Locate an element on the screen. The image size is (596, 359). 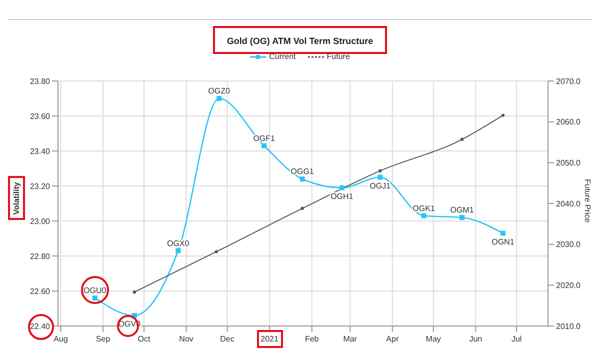
y2-tick-label: 2030.0 is located at coordinates (569, 245).